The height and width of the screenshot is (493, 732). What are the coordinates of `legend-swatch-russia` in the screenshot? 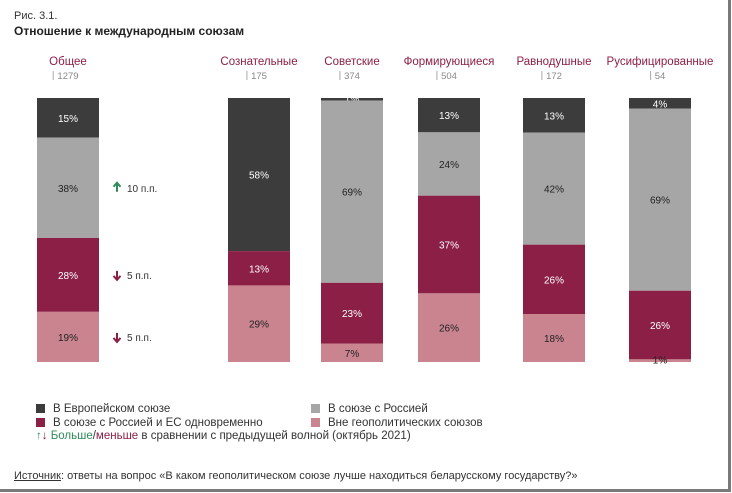 It's located at (315, 408).